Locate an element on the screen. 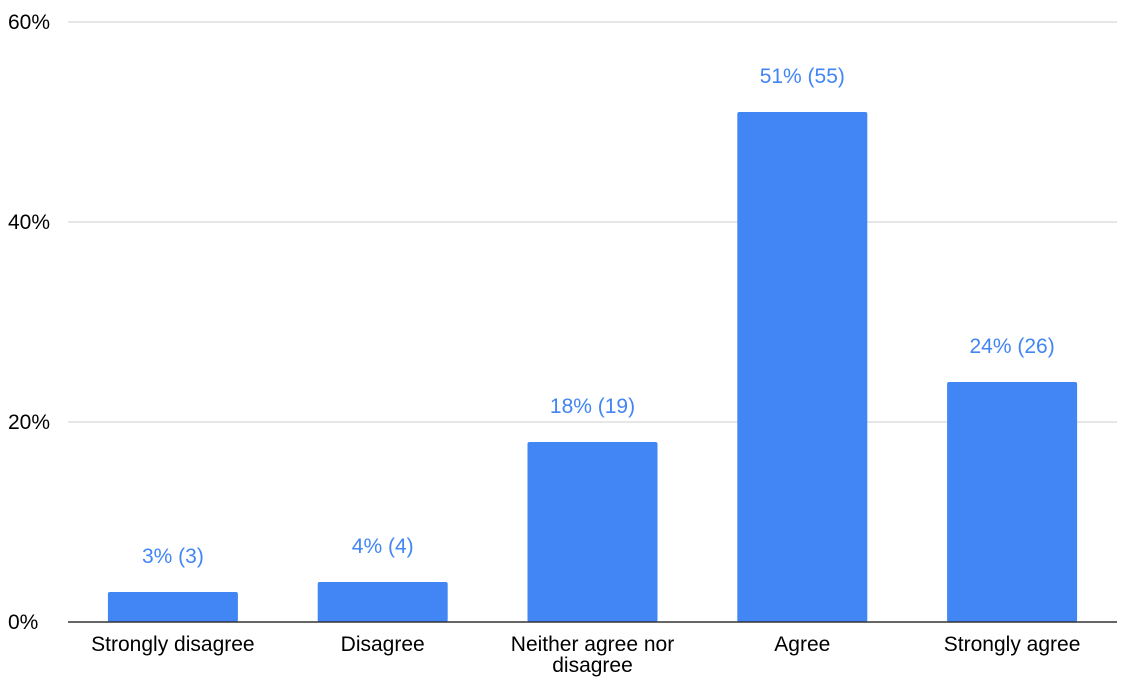  data-label: 51% (55) is located at coordinates (802, 76).